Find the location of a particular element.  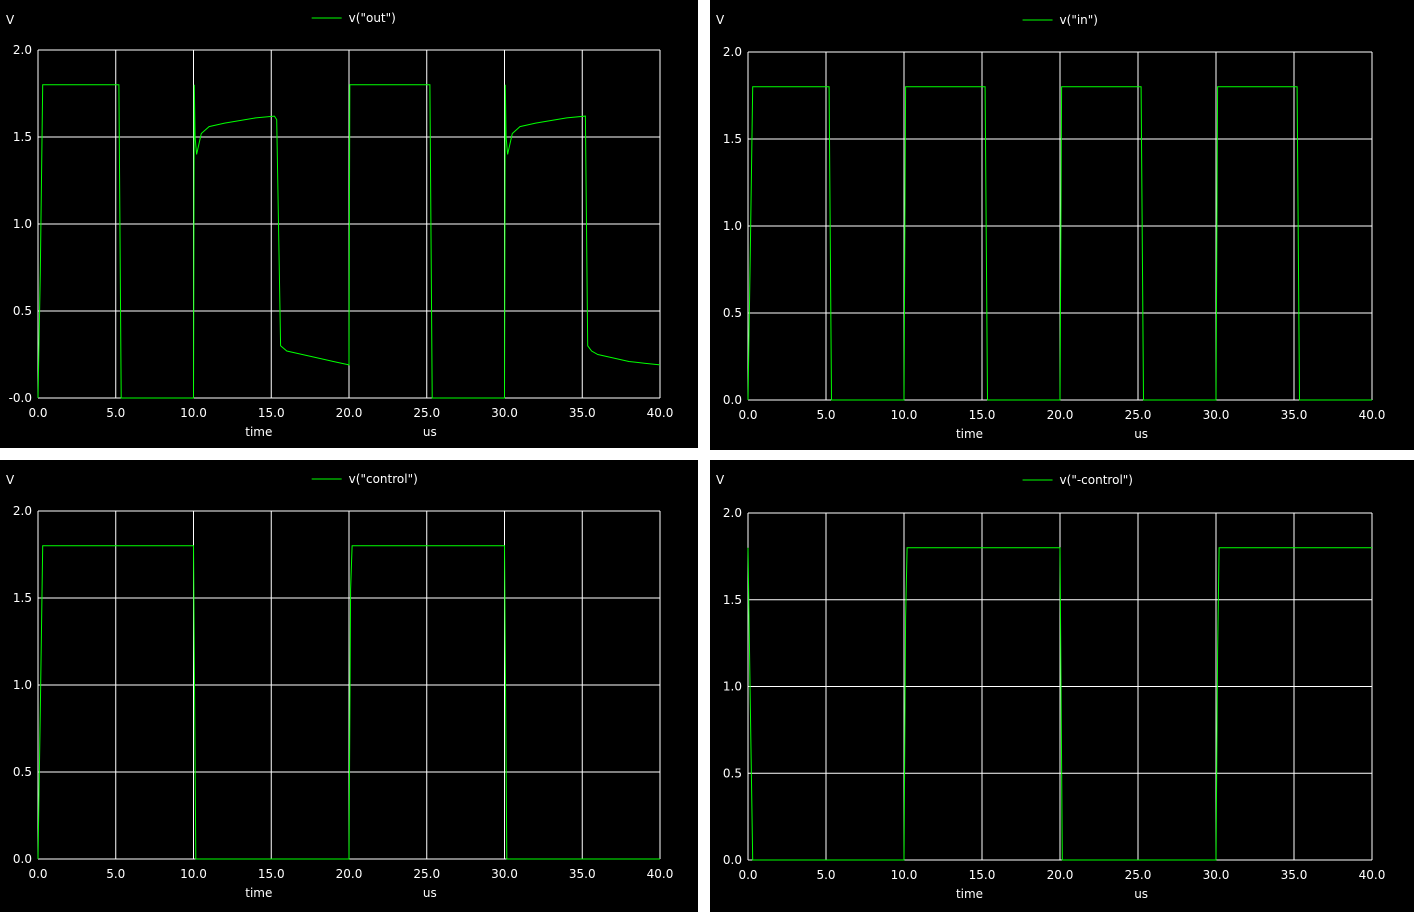

legend-label: v("out") is located at coordinates (372, 18).